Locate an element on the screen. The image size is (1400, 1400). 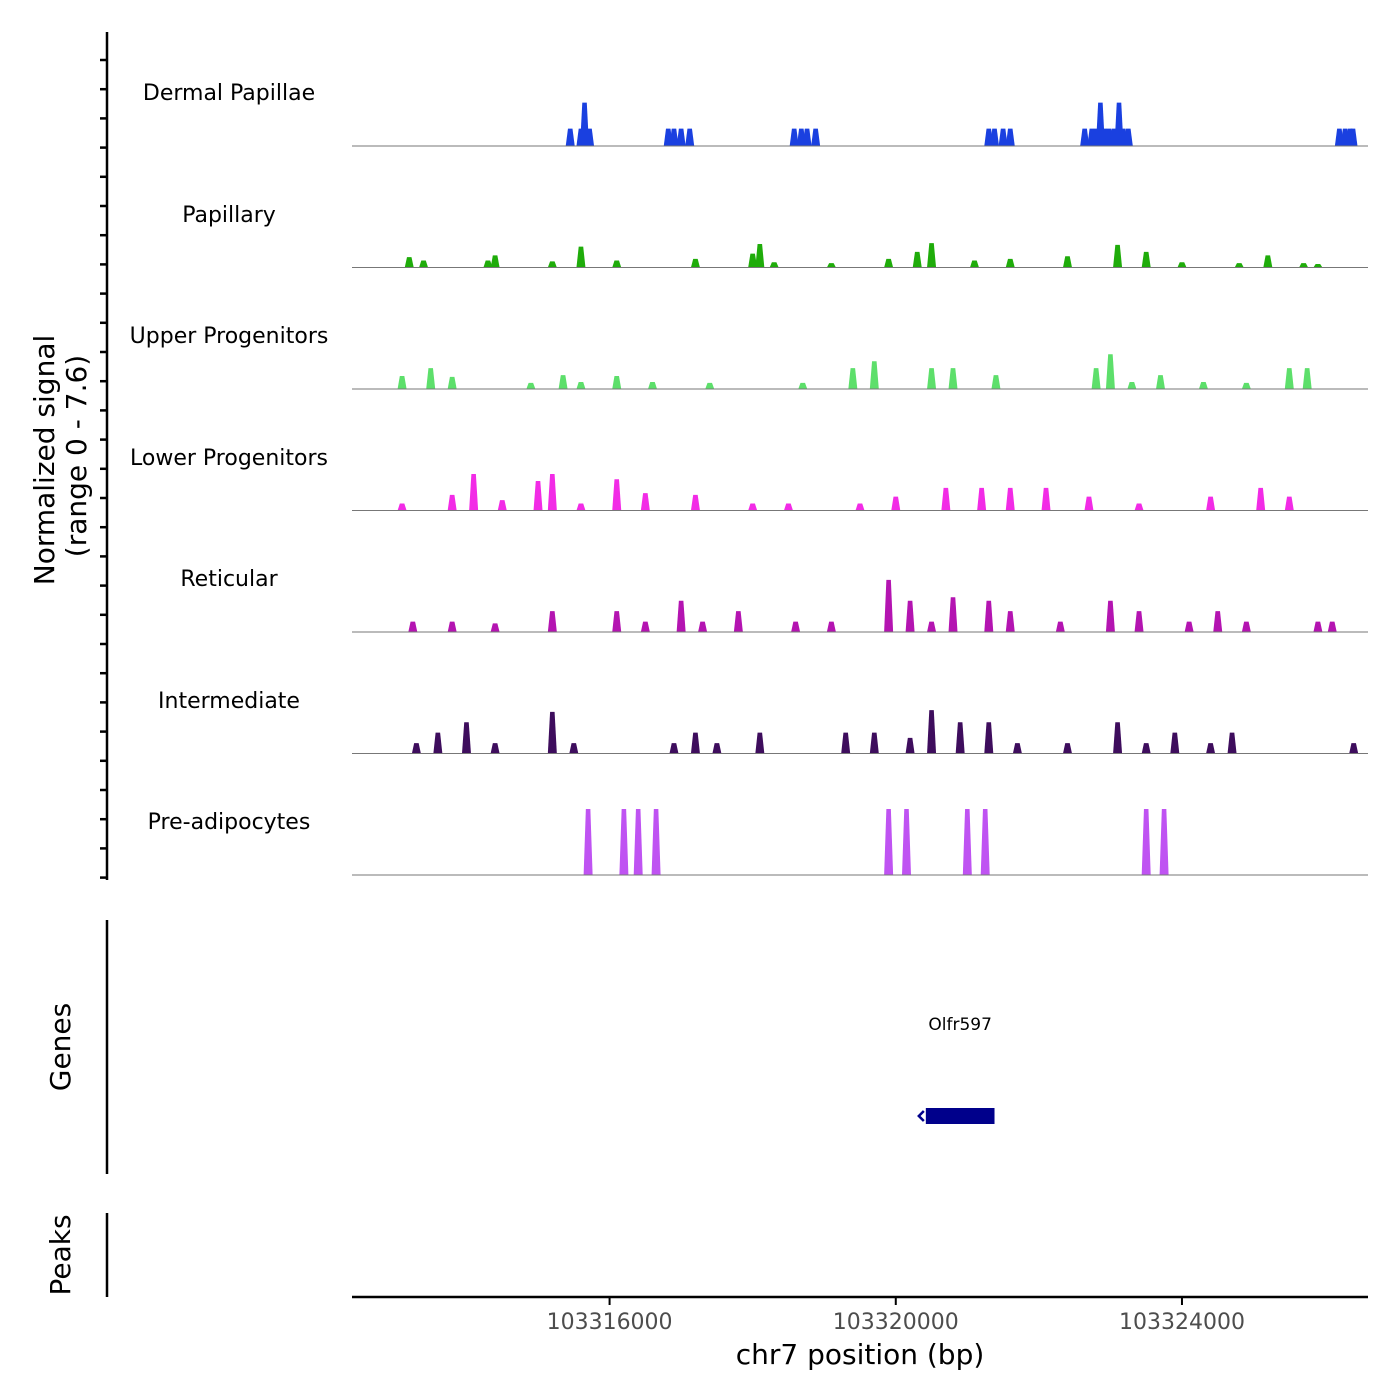
track-label-reticular: Reticular is located at coordinates (229, 579).